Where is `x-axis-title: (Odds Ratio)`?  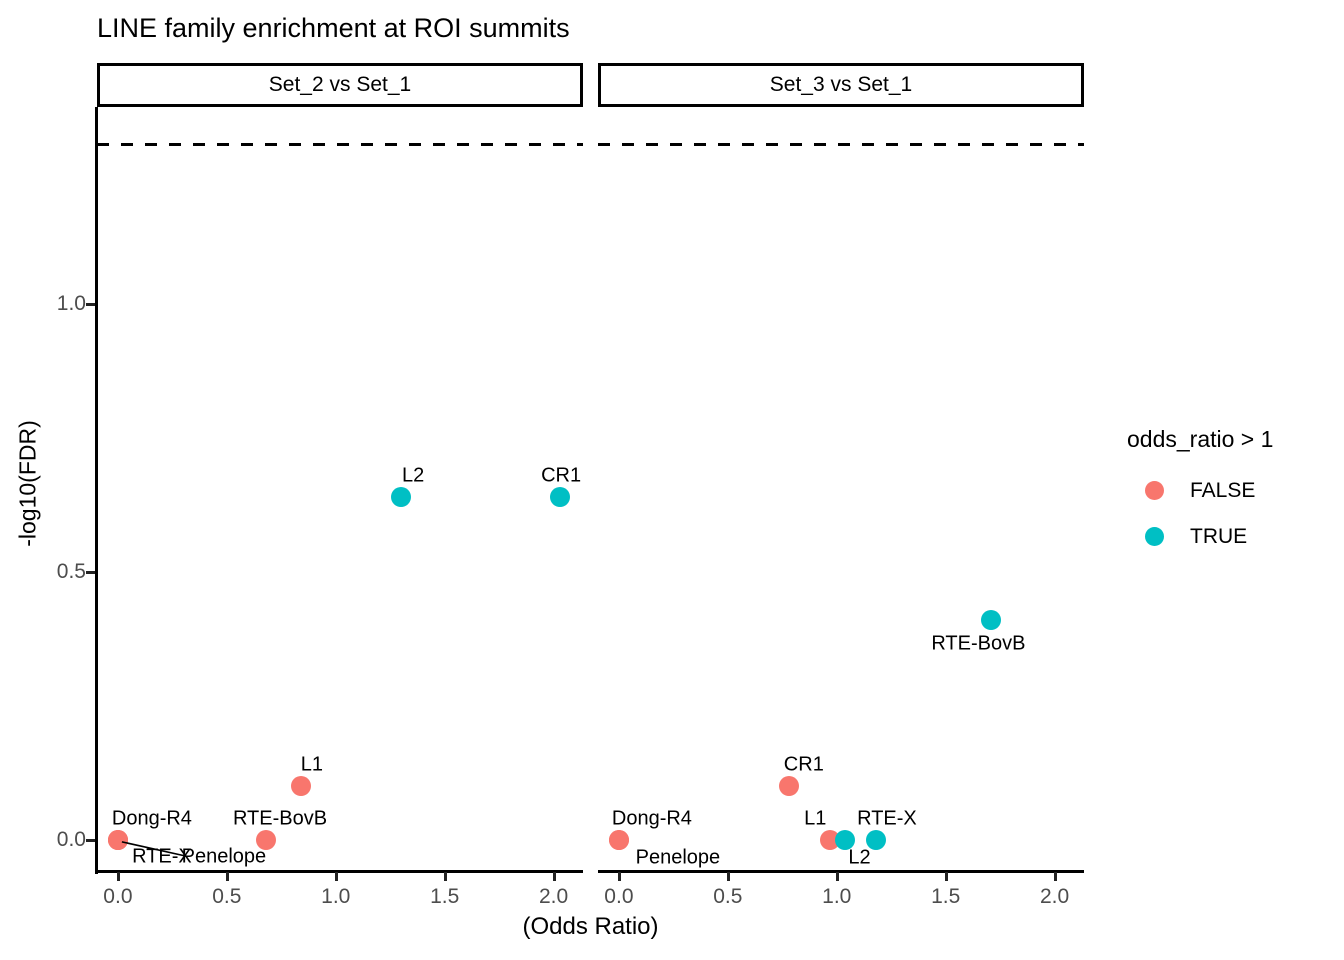
x-axis-title: (Odds Ratio) is located at coordinates (590, 926).